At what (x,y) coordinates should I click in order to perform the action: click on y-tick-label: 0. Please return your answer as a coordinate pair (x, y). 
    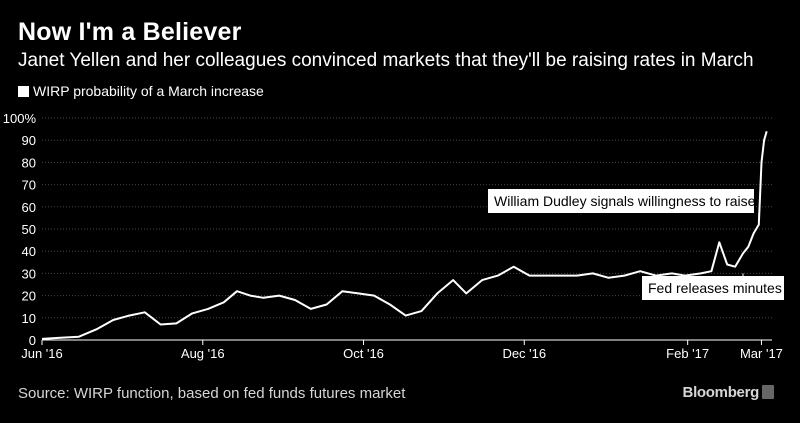
    Looking at the image, I should click on (32, 340).